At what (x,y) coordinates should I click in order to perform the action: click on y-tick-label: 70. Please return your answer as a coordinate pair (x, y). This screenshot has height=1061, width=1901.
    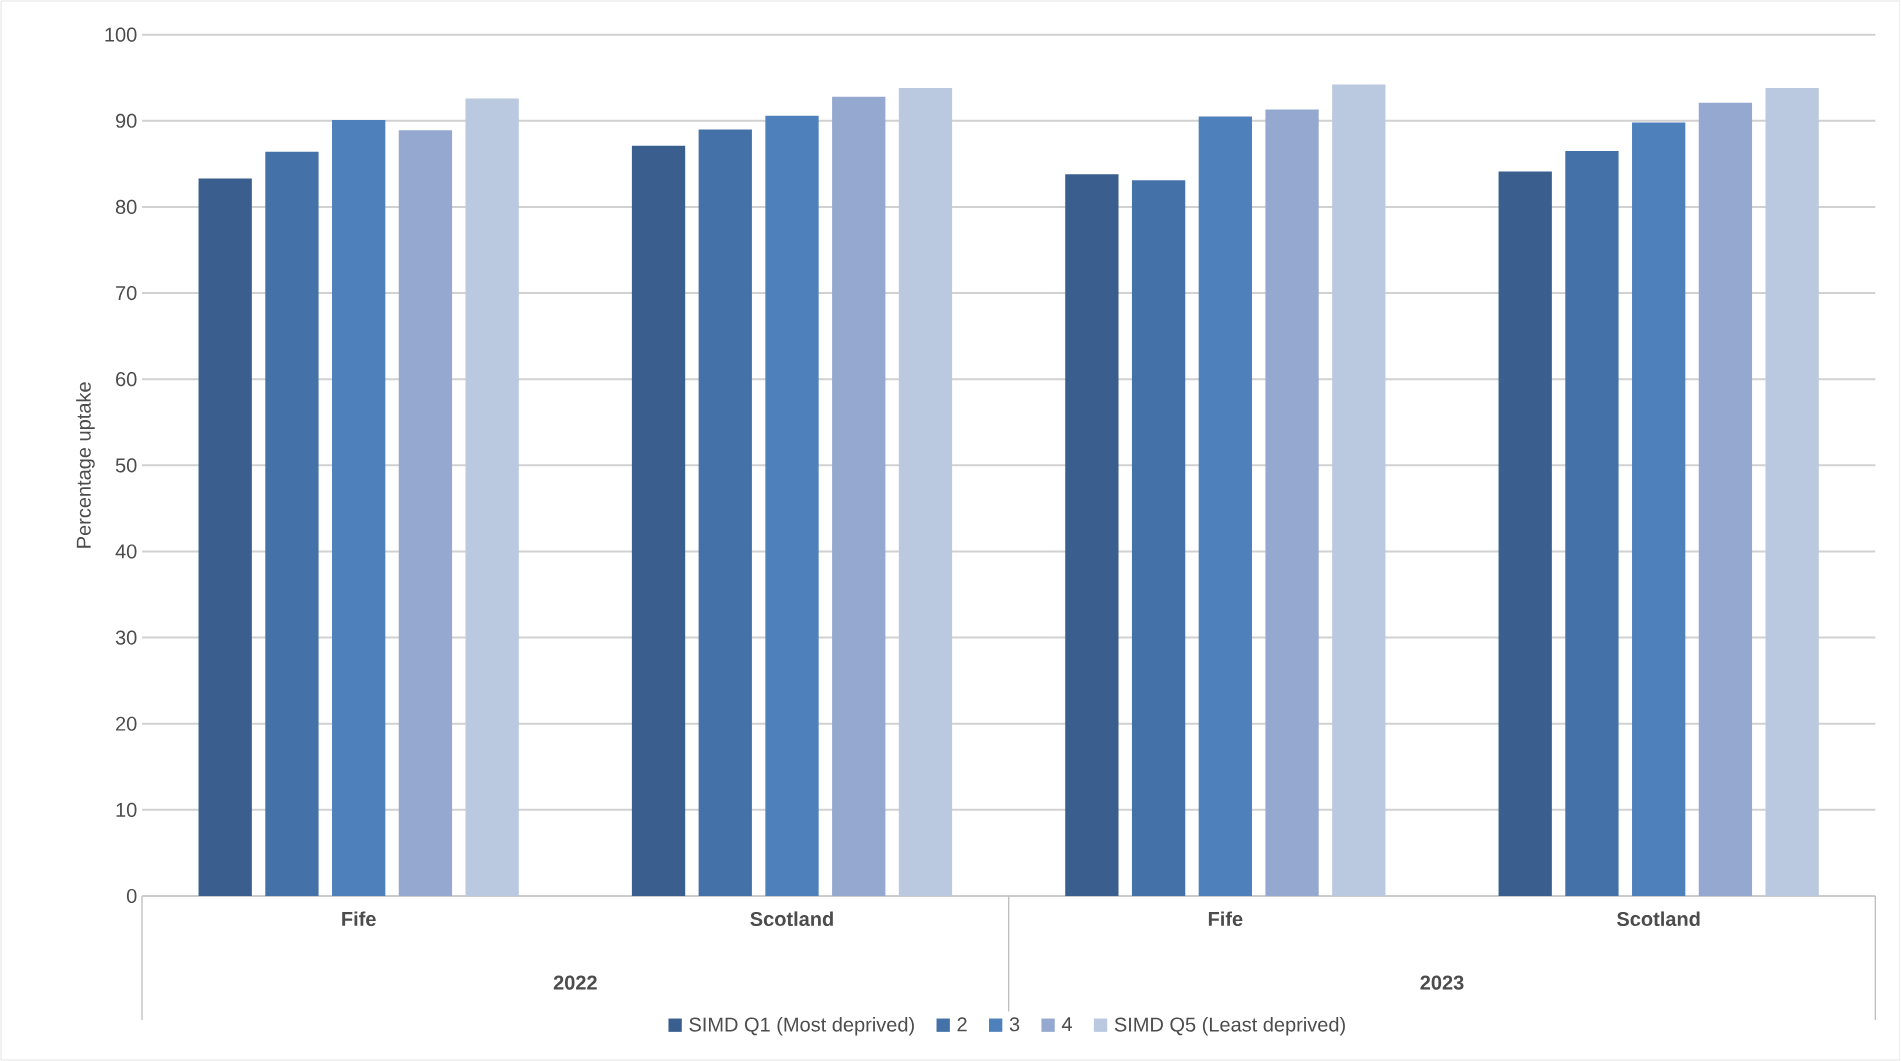
    Looking at the image, I should click on (126, 293).